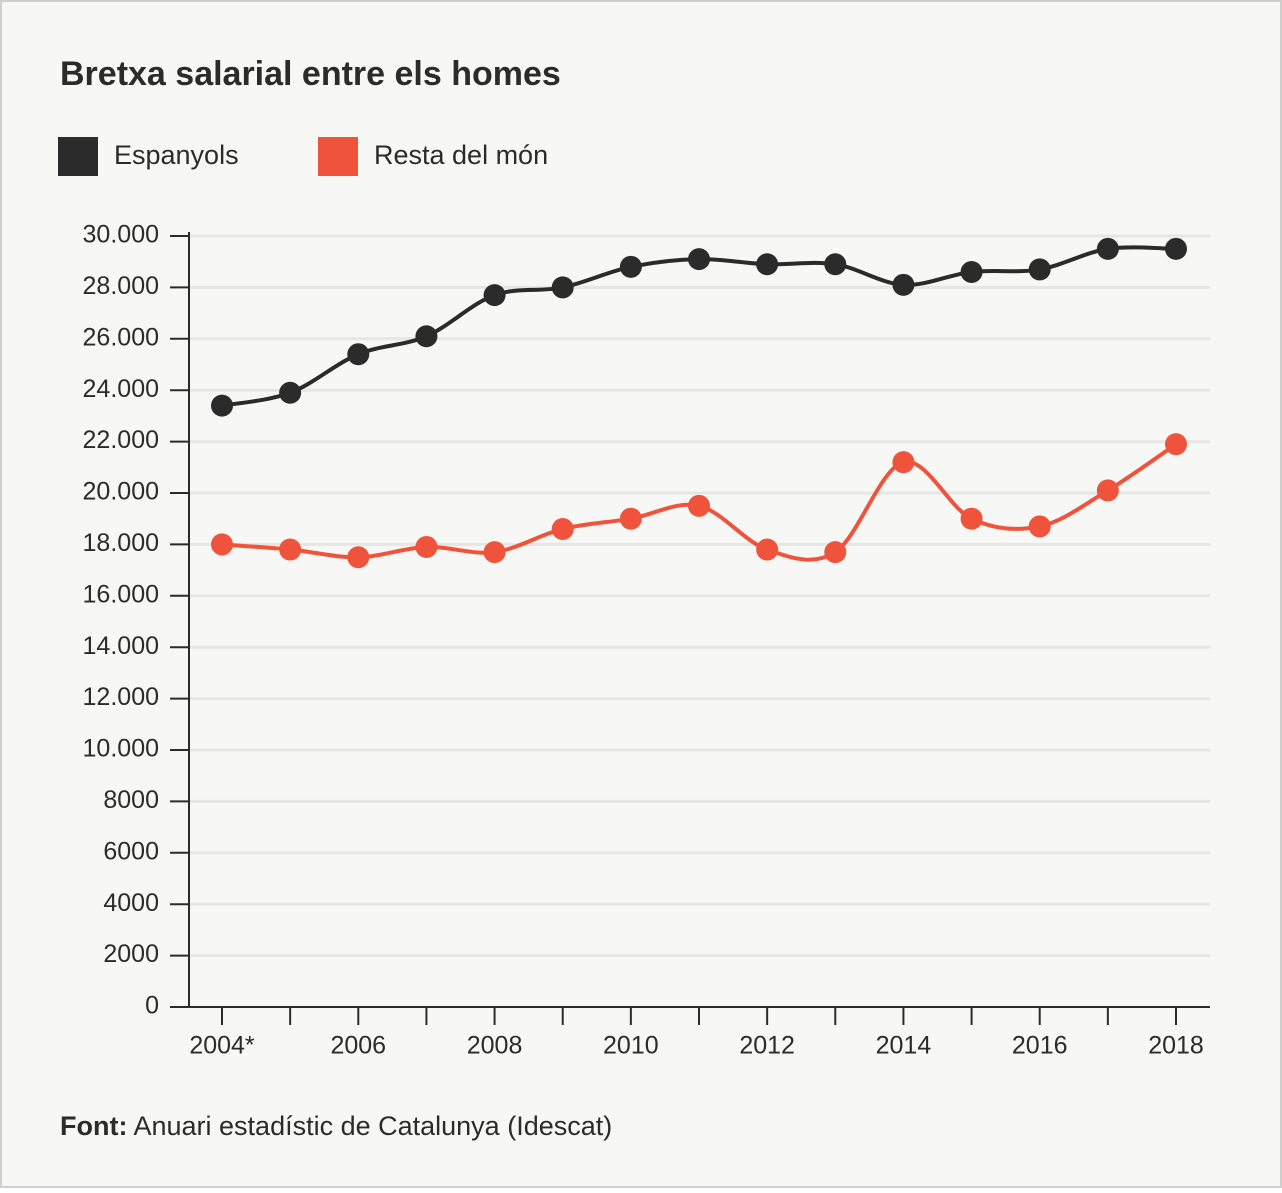 The width and height of the screenshot is (1282, 1193). I want to click on x-tick-label: 2008, so click(495, 1046).